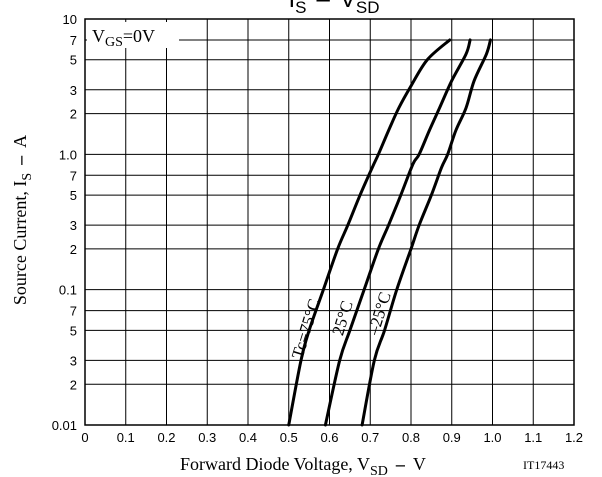 The image size is (602, 477). Describe the element at coordinates (452, 437) in the screenshot. I see `x-tick-label: 0.9` at that location.